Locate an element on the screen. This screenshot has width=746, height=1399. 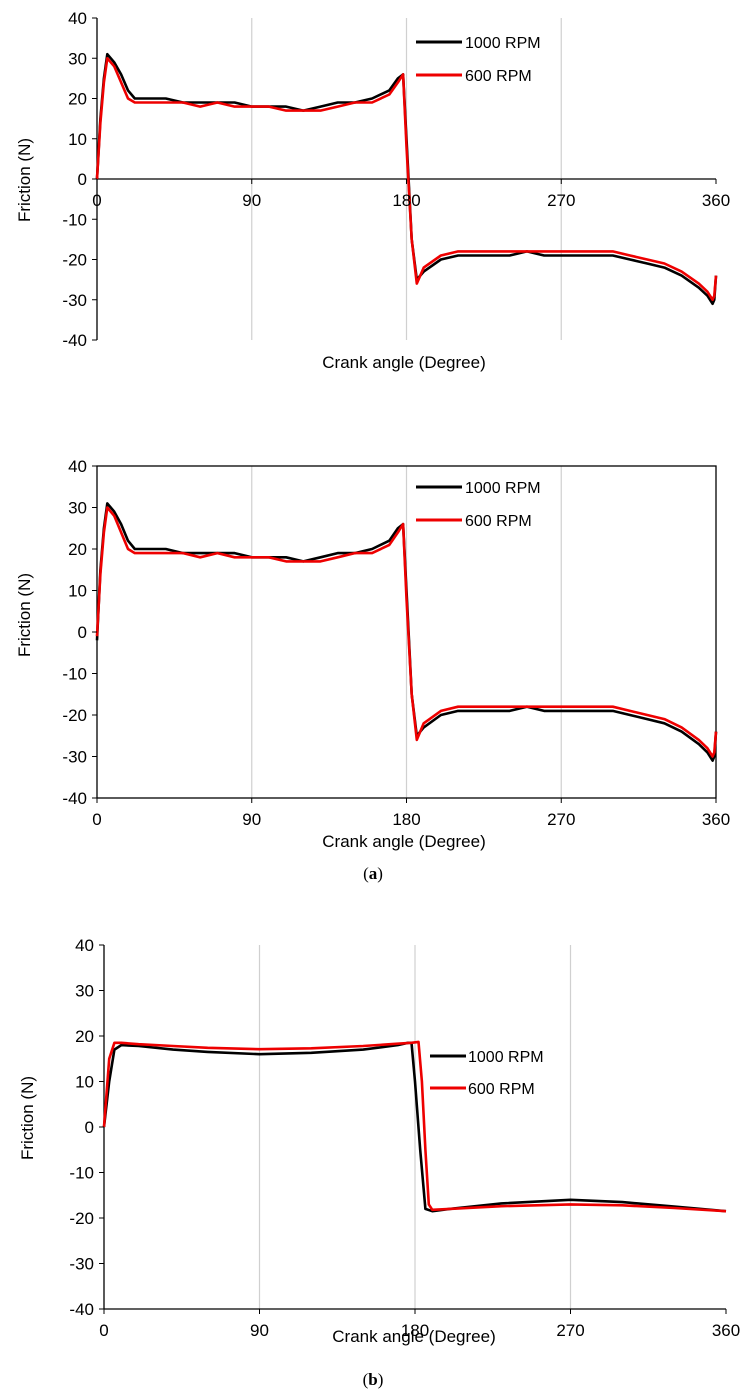
caption-b: (b) is located at coordinates (373, 1379).